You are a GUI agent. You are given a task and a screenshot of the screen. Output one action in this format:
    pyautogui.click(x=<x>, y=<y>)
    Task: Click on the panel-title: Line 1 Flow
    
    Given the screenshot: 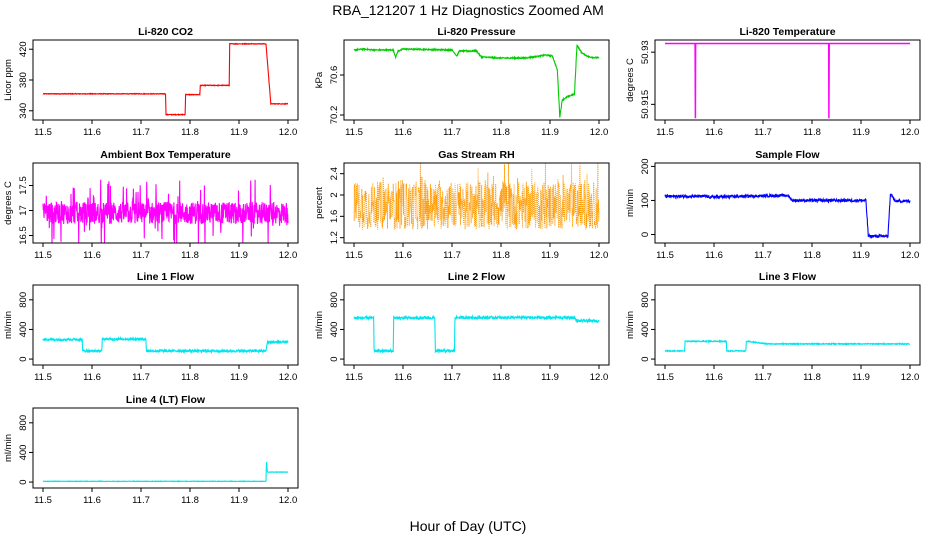 What is the action you would take?
    pyautogui.click(x=166, y=277)
    